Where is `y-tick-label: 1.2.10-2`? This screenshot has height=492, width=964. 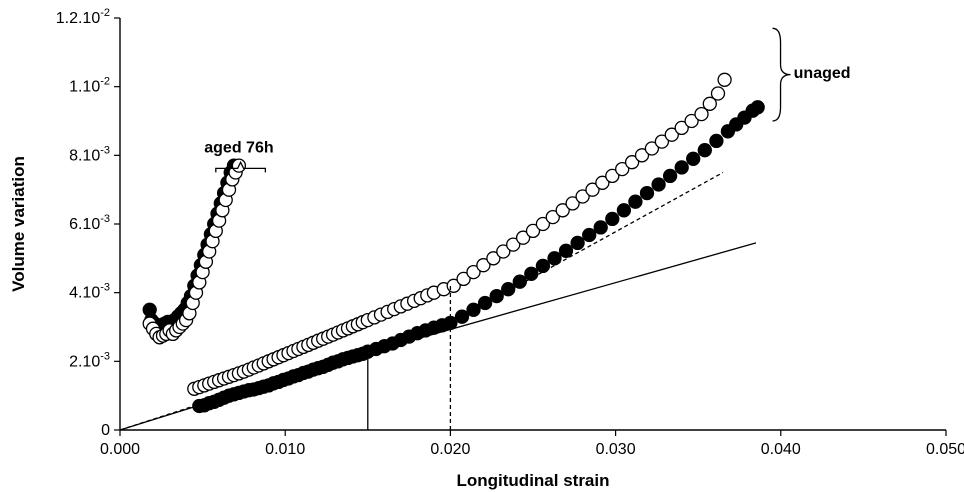 y-tick-label: 1.2.10-2 is located at coordinates (83, 17).